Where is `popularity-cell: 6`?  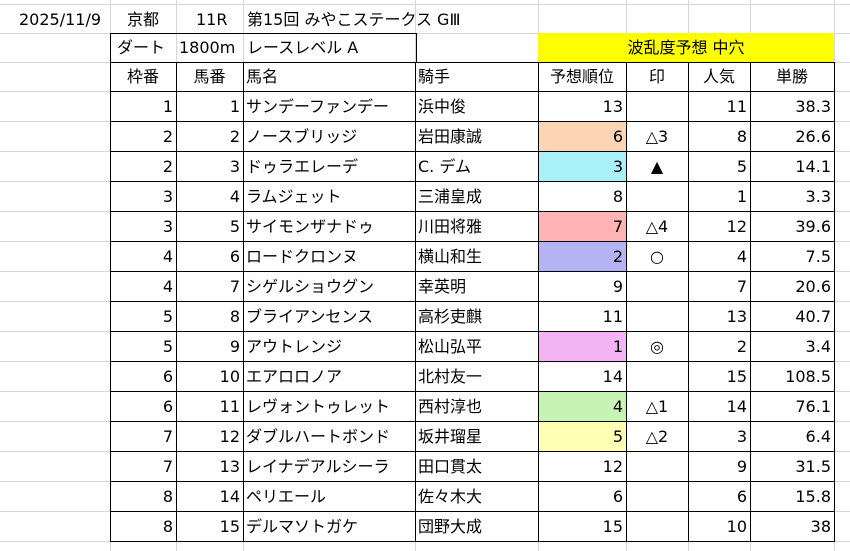 popularity-cell: 6 is located at coordinates (741, 496).